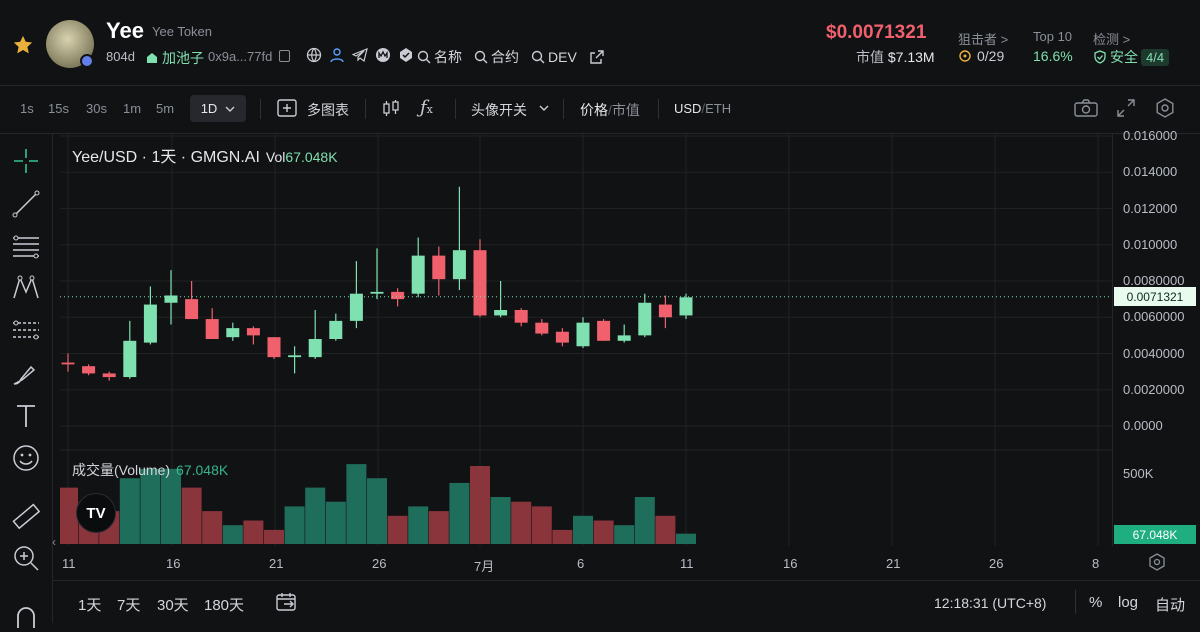 Image resolution: width=1200 pixels, height=632 pixels. What do you see at coordinates (554, 57) in the screenshot?
I see `search-dev-link: DEV` at bounding box center [554, 57].